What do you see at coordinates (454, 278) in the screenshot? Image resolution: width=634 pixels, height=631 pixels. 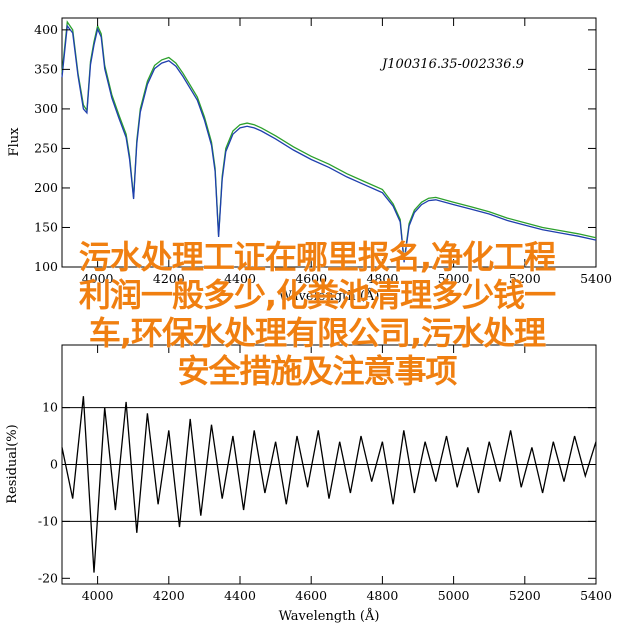 I see `flux-x-tick-label: 5000` at bounding box center [454, 278].